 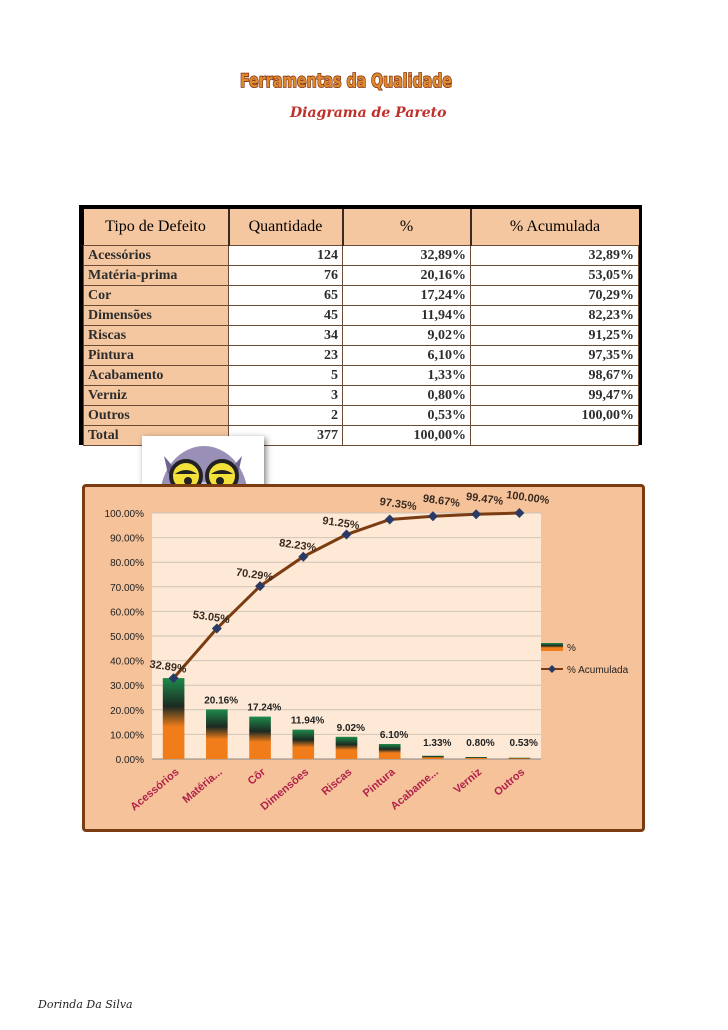 I want to click on cell-acumulada: 53,05%, so click(x=554, y=275).